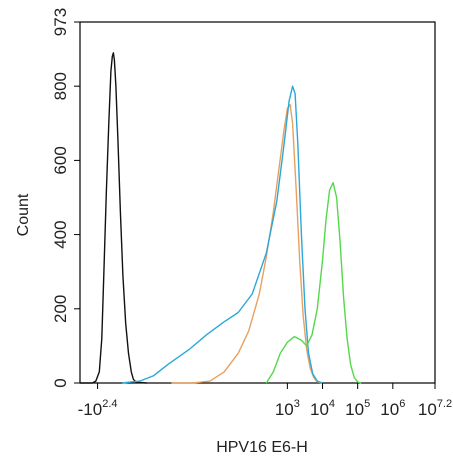 The height and width of the screenshot is (465, 453). Describe the element at coordinates (98, 408) in the screenshot. I see `x-tick-label: -102.4` at that location.